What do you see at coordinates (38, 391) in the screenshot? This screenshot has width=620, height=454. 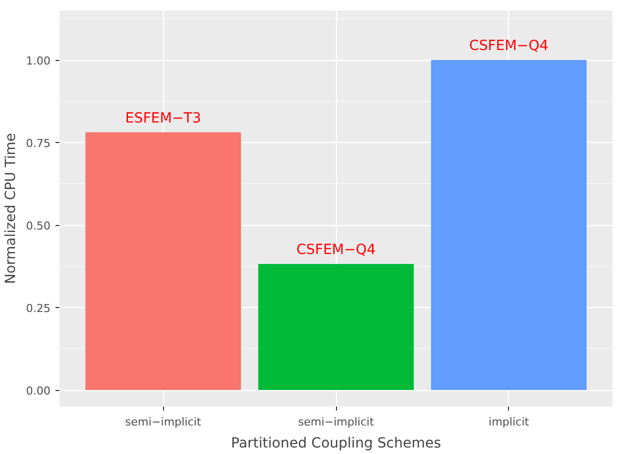 I see `y-tick-label: 0.00` at bounding box center [38, 391].